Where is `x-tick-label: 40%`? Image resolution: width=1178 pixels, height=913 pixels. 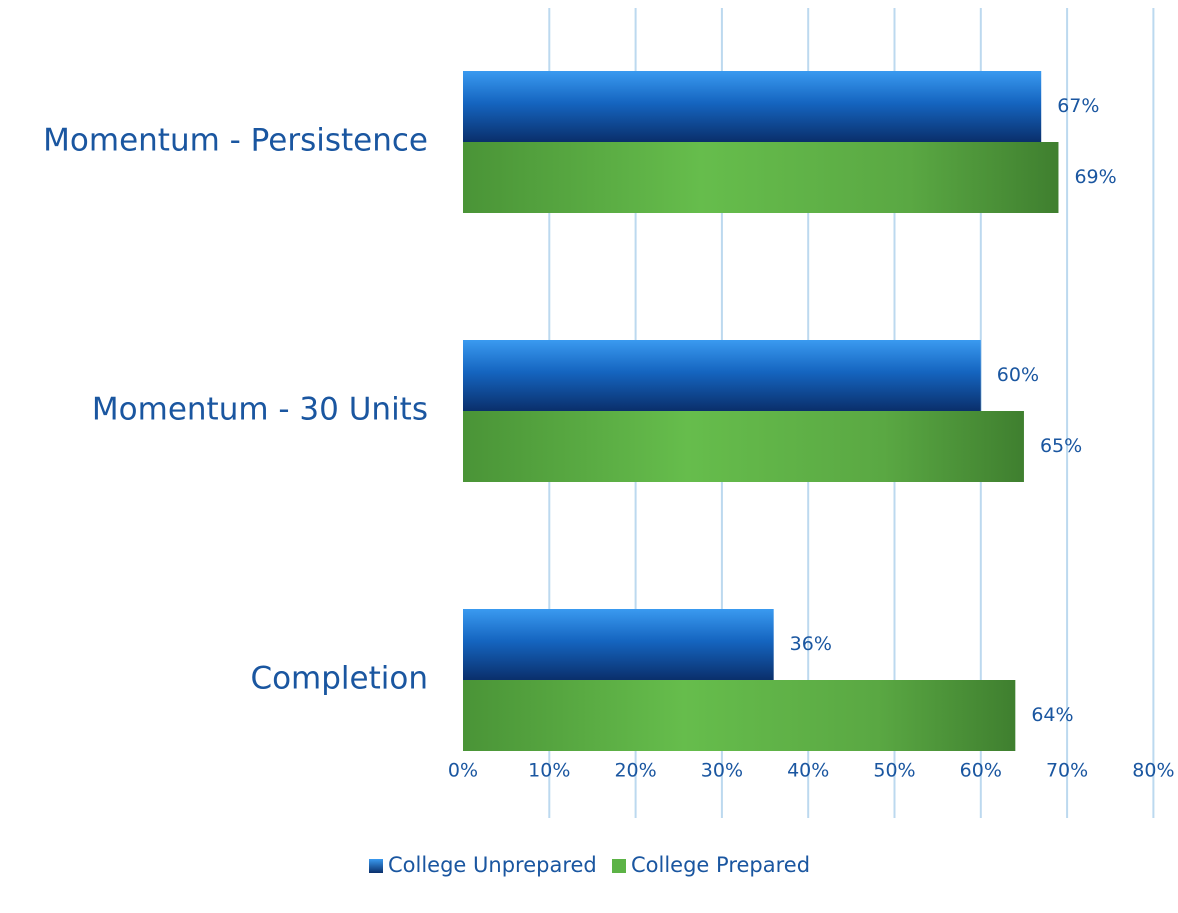
x-tick-label: 40% is located at coordinates (808, 771).